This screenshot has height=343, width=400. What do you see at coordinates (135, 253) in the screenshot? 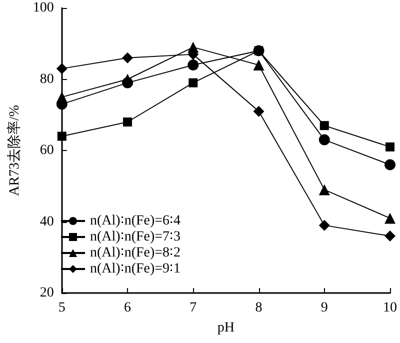
I see `legend-label: n(Al)∶n(Fe)=8∶2` at bounding box center [135, 253].